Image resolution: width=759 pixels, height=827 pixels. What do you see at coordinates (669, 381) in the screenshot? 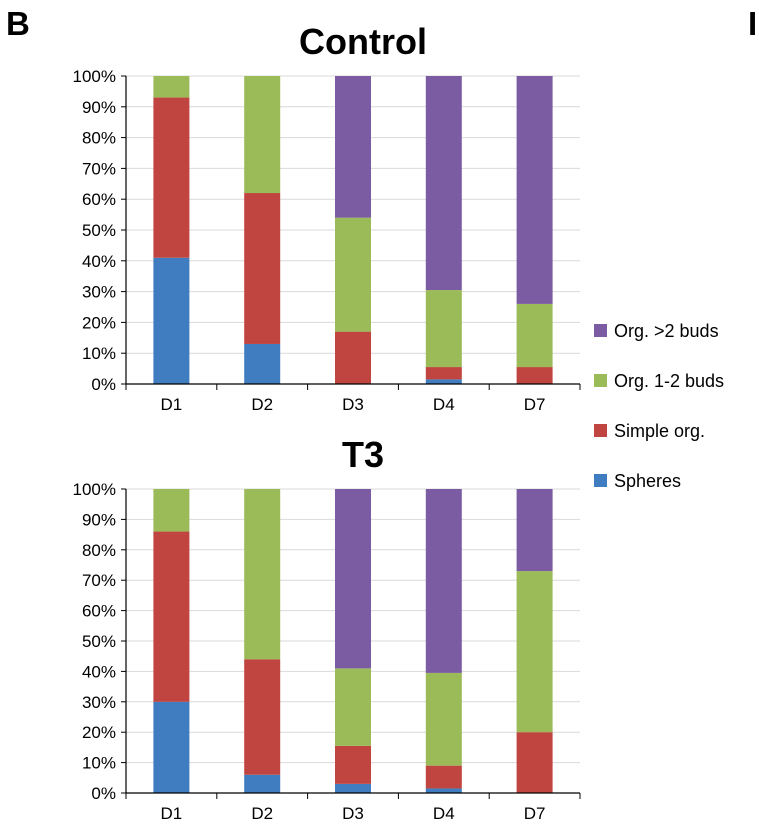
I see `legend-label-2: Org. 1-2 buds` at bounding box center [669, 381].